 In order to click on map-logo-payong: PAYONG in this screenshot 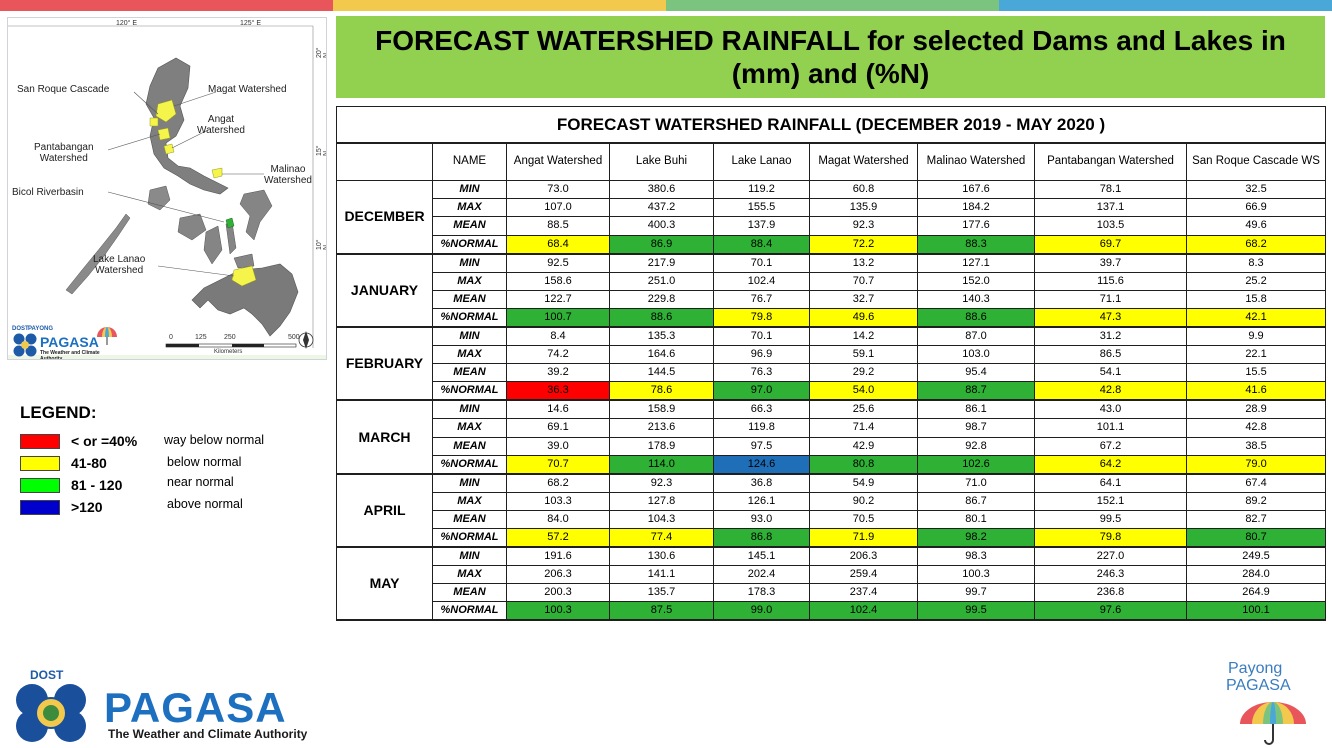, I will do `click(41, 329)`.